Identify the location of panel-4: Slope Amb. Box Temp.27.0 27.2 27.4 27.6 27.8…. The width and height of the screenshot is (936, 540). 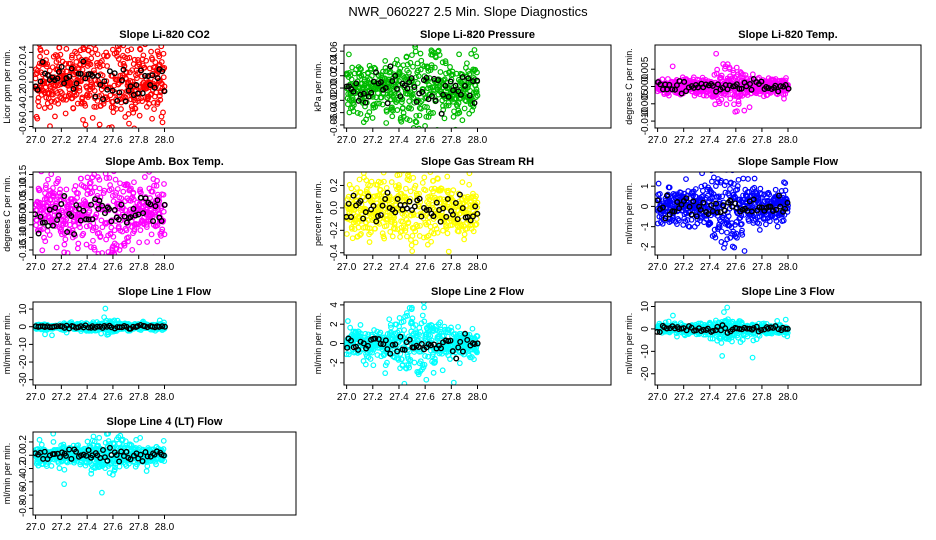
(149, 214).